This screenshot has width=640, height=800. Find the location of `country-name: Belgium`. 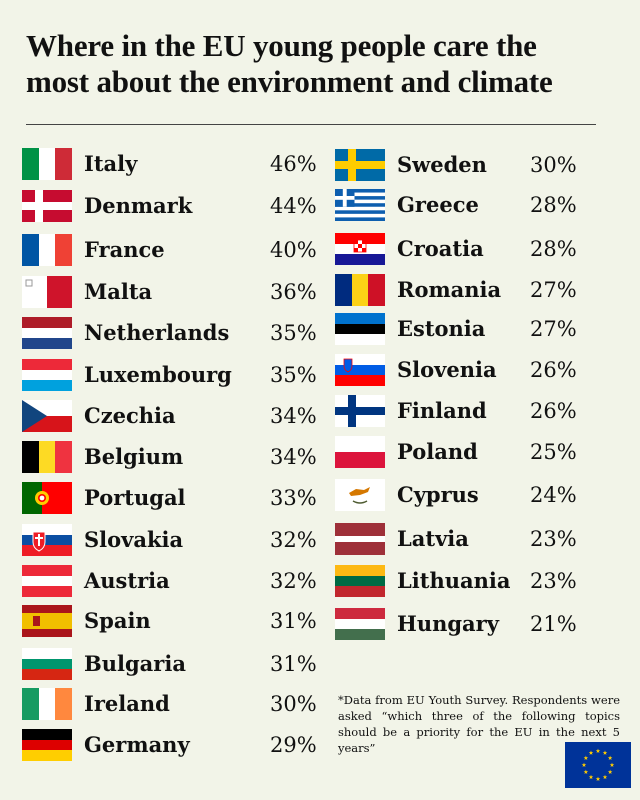

country-name: Belgium is located at coordinates (134, 456).